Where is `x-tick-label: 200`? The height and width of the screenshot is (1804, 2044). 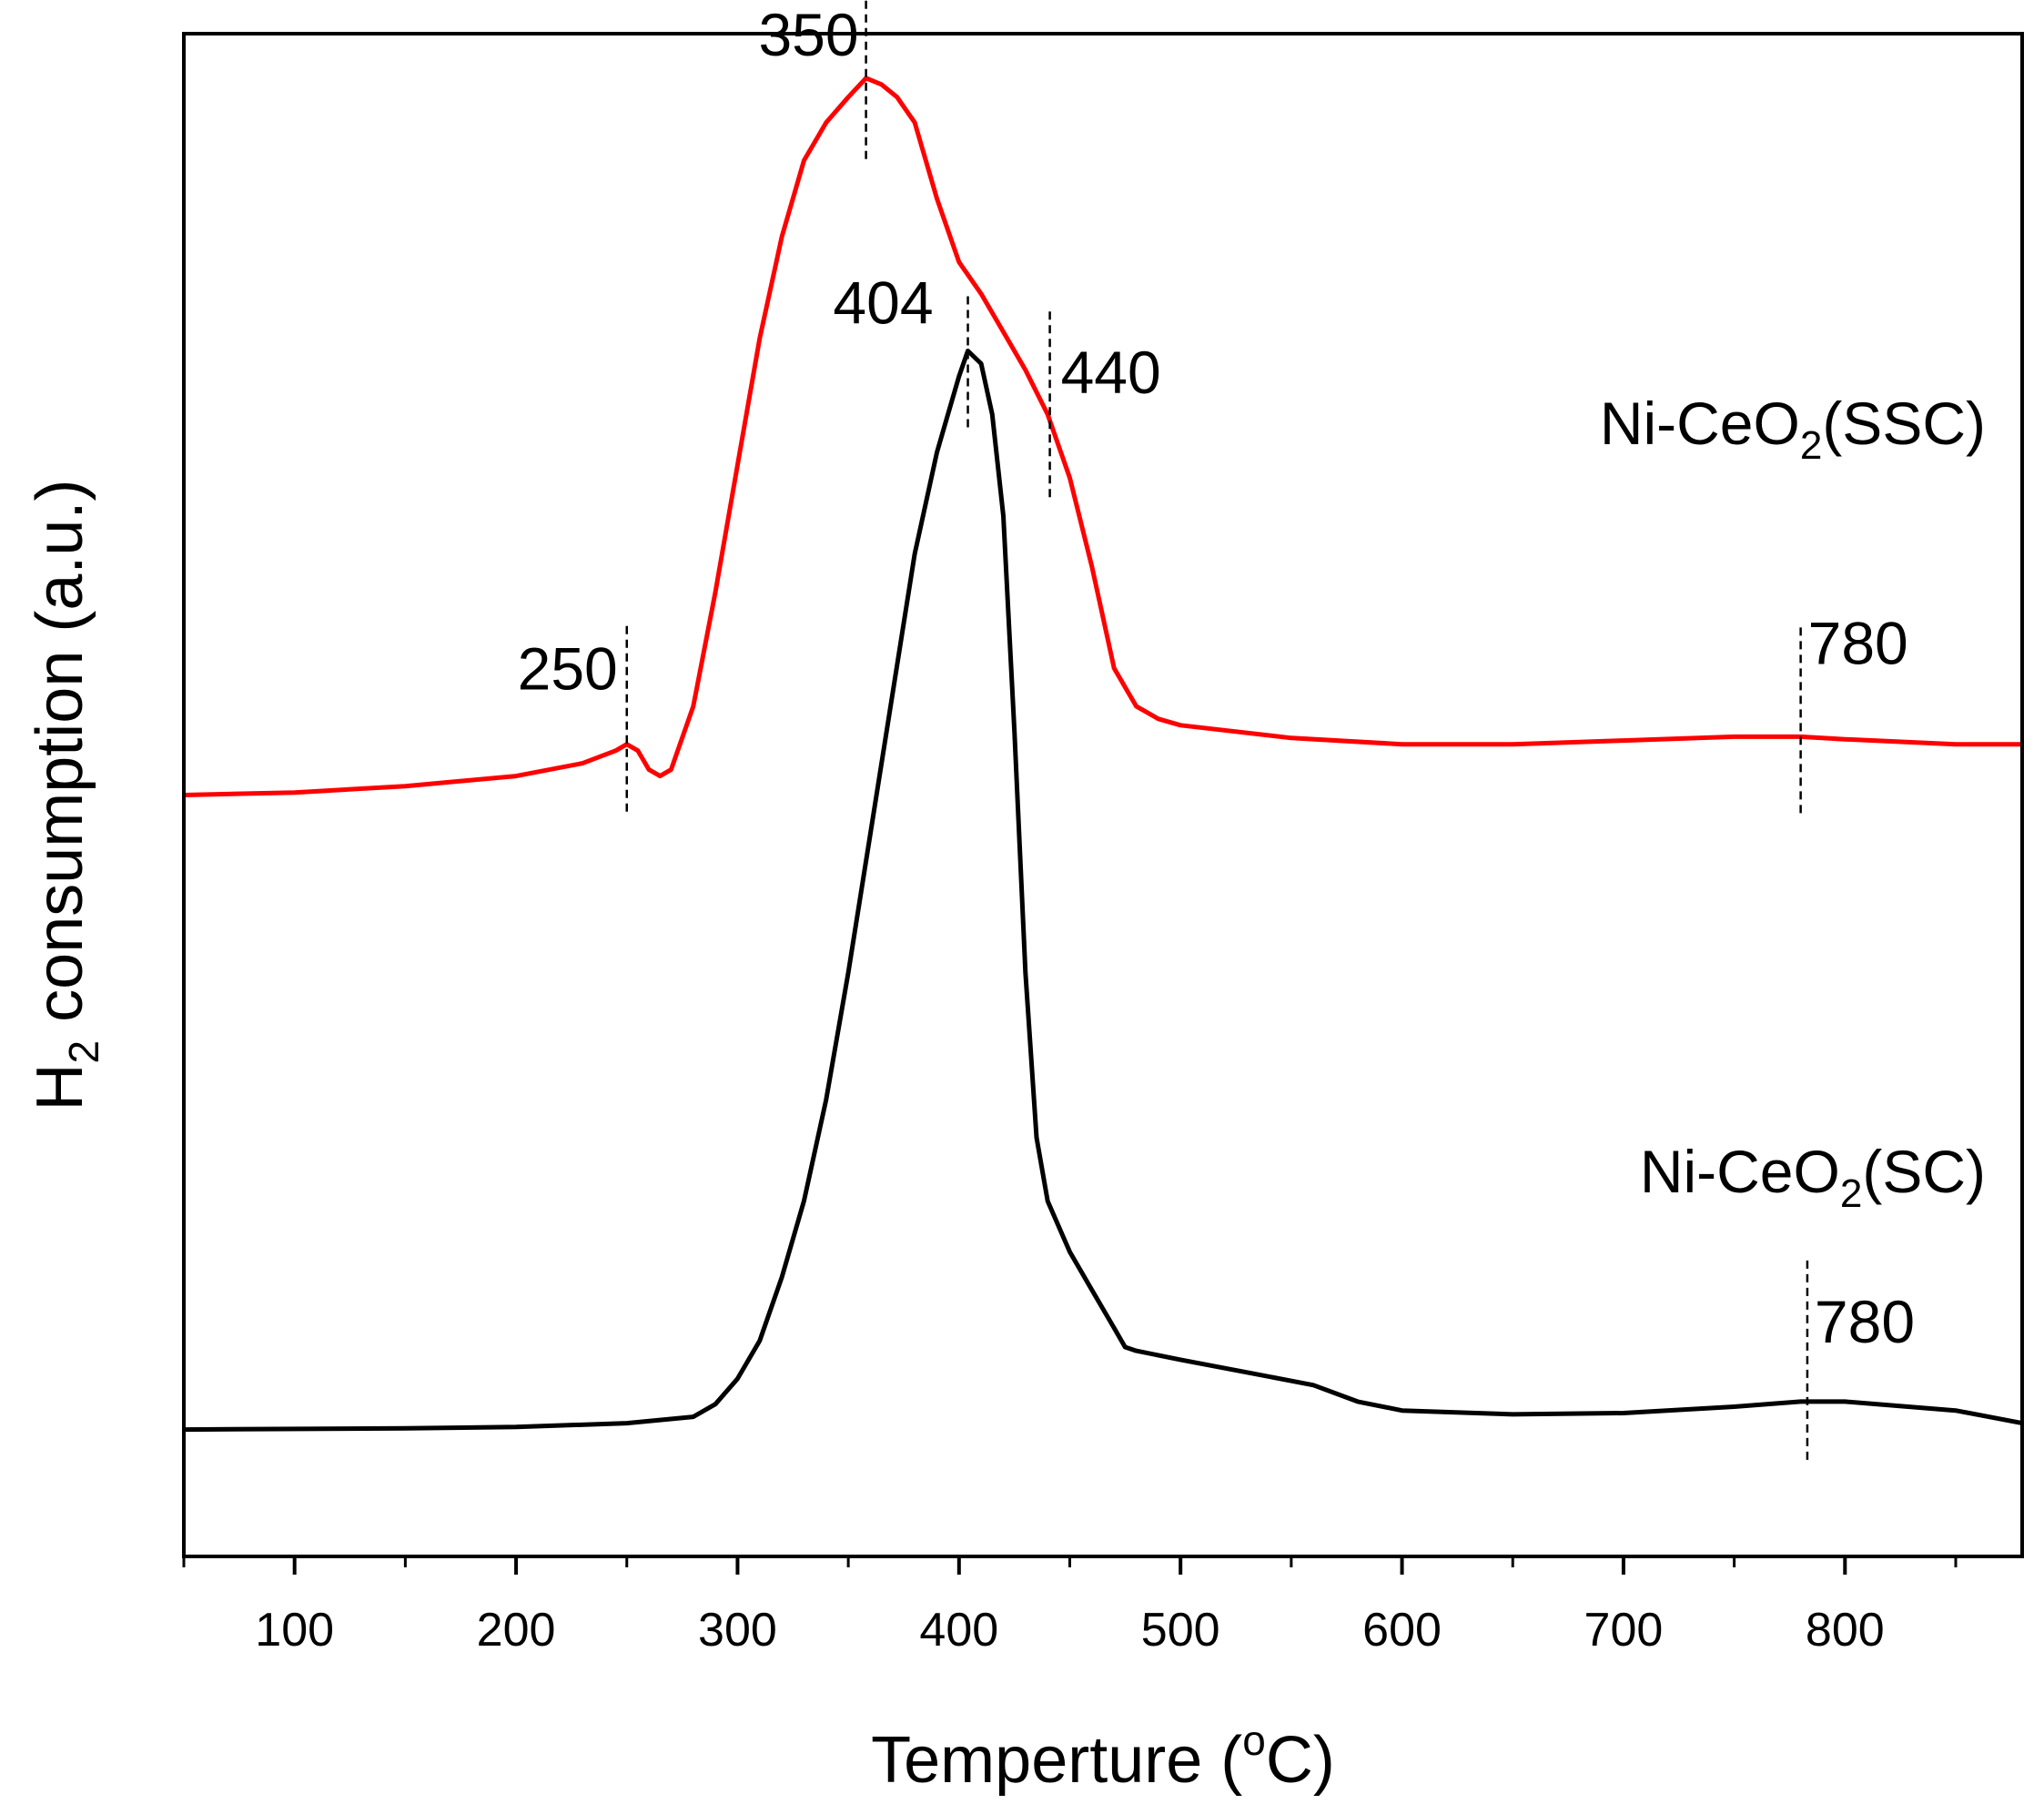 x-tick-label: 200 is located at coordinates (516, 1630).